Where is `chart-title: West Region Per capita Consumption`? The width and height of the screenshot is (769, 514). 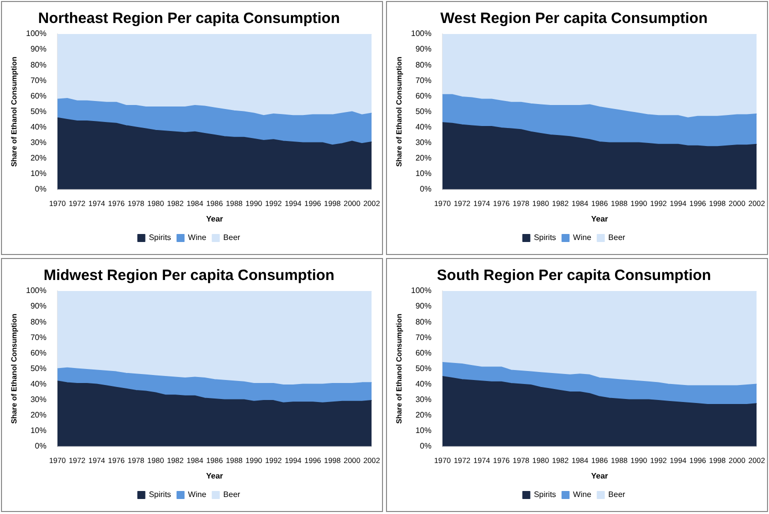 chart-title: West Region Per capita Consumption is located at coordinates (574, 19).